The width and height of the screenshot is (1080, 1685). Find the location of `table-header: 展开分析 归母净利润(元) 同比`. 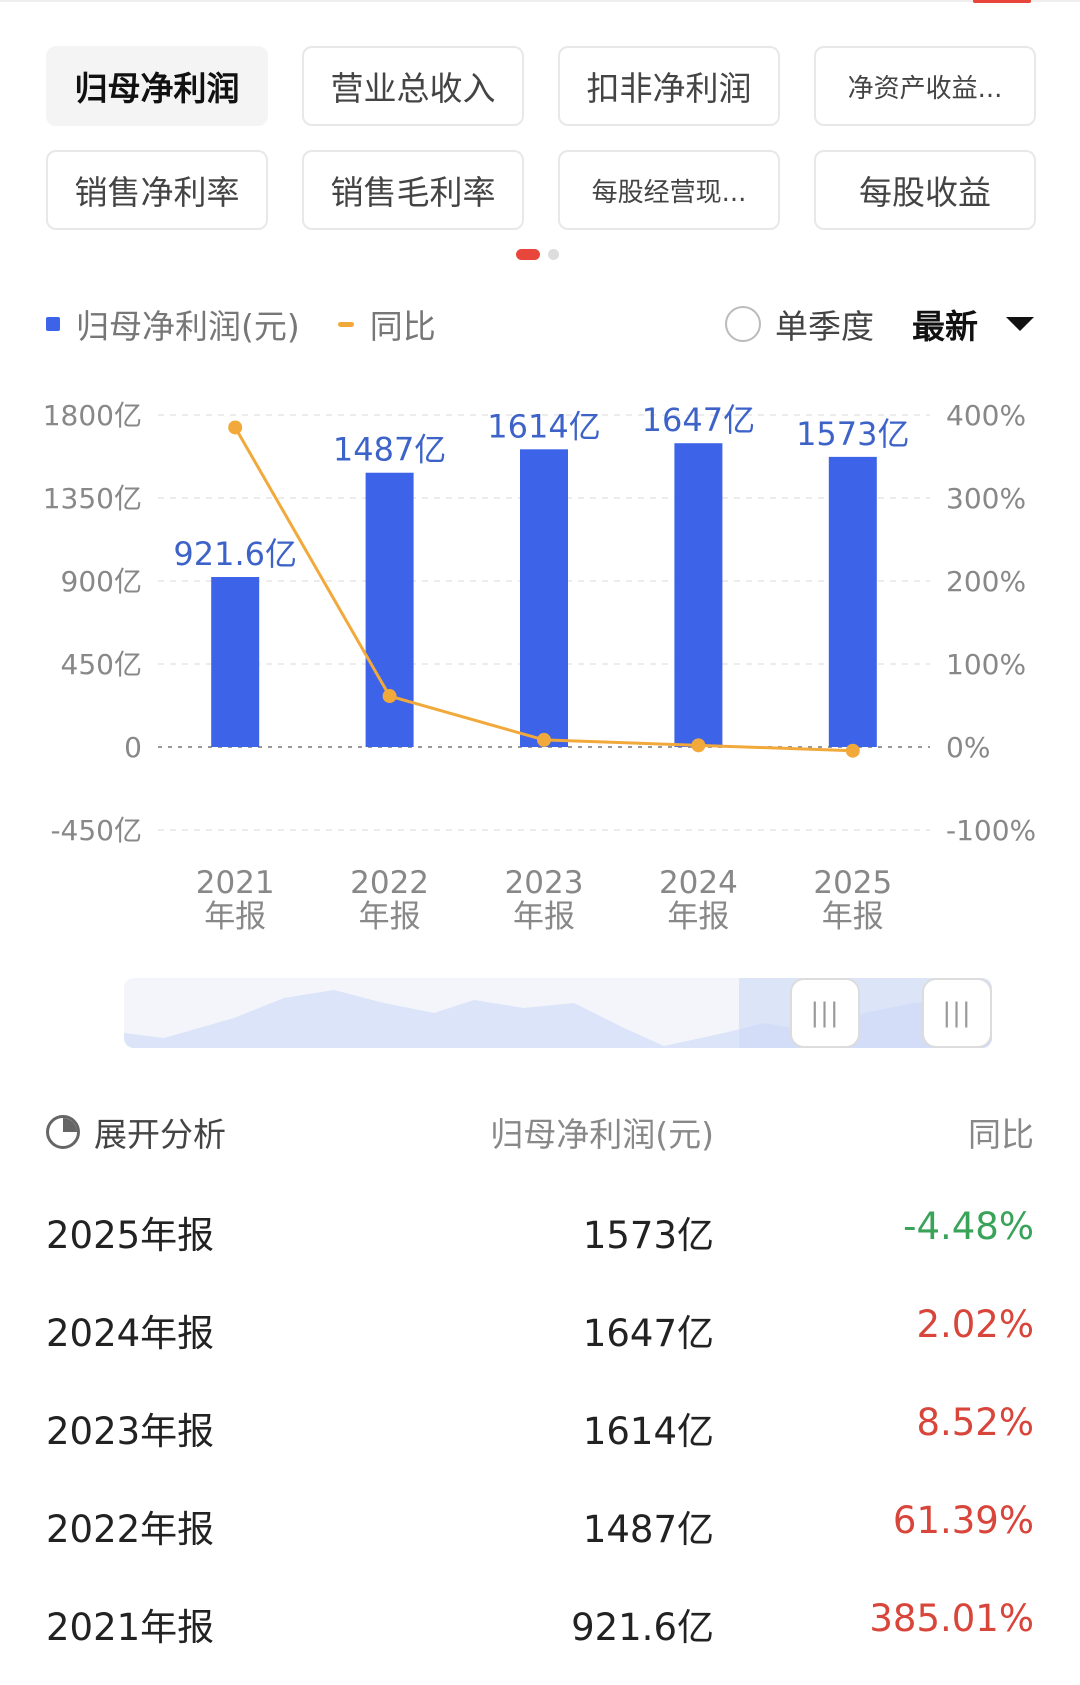

table-header: 展开分析 归母净利润(元) 同比 is located at coordinates (540, 1133).